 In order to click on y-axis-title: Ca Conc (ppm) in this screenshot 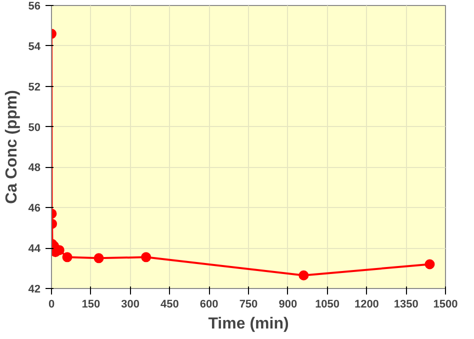, I will do `click(11, 147)`.